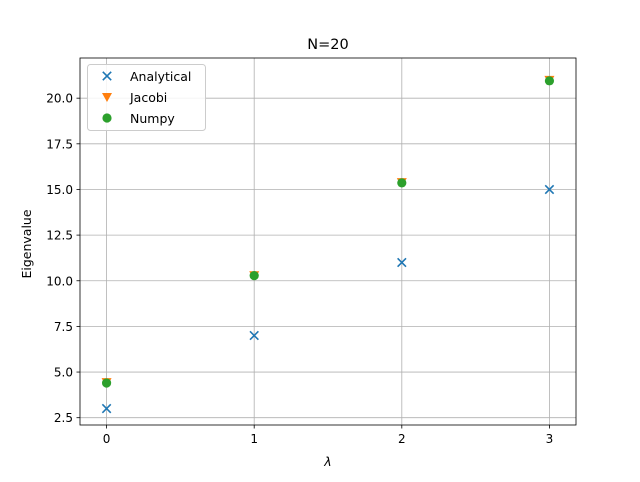 This screenshot has width=640, height=482. I want to click on y-tick-label: 20.0, so click(59, 99).